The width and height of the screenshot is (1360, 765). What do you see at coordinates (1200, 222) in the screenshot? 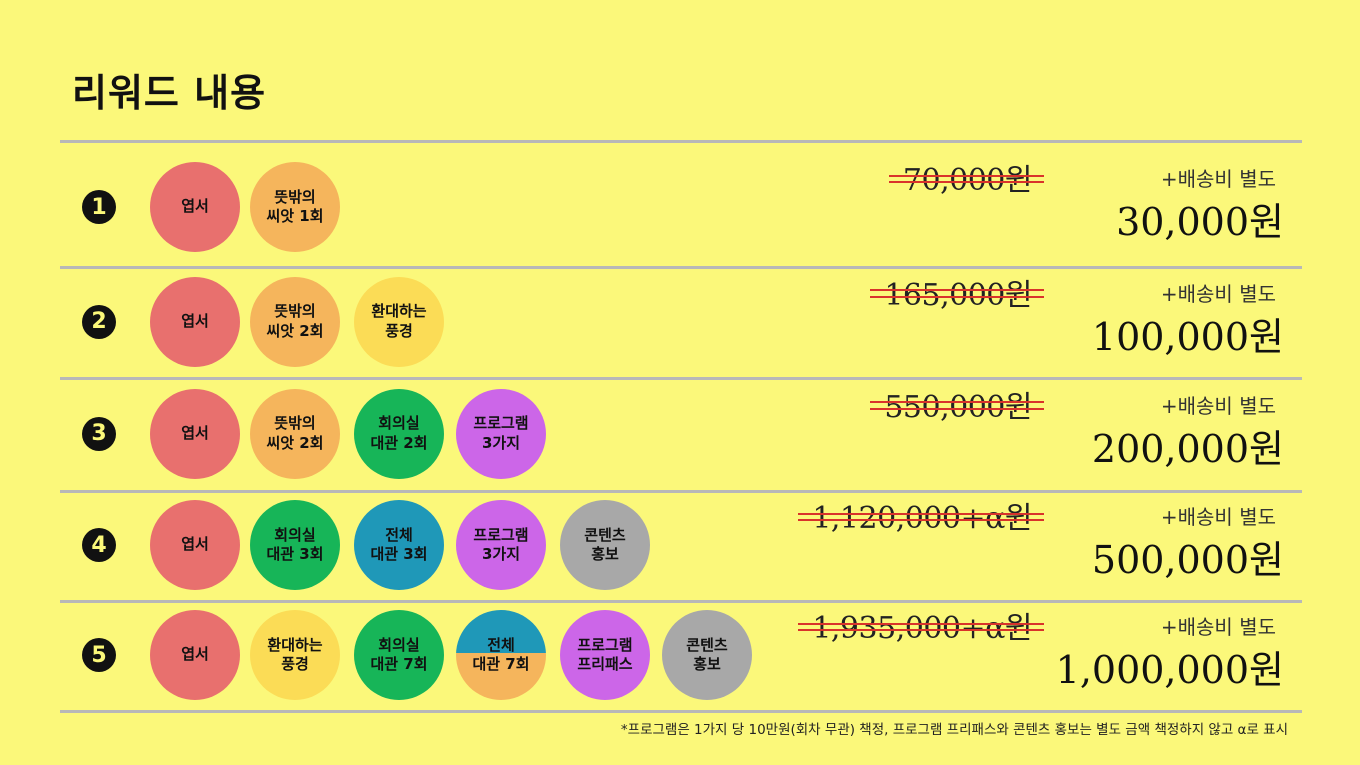
I see `reward-price: 30,000원` at bounding box center [1200, 222].